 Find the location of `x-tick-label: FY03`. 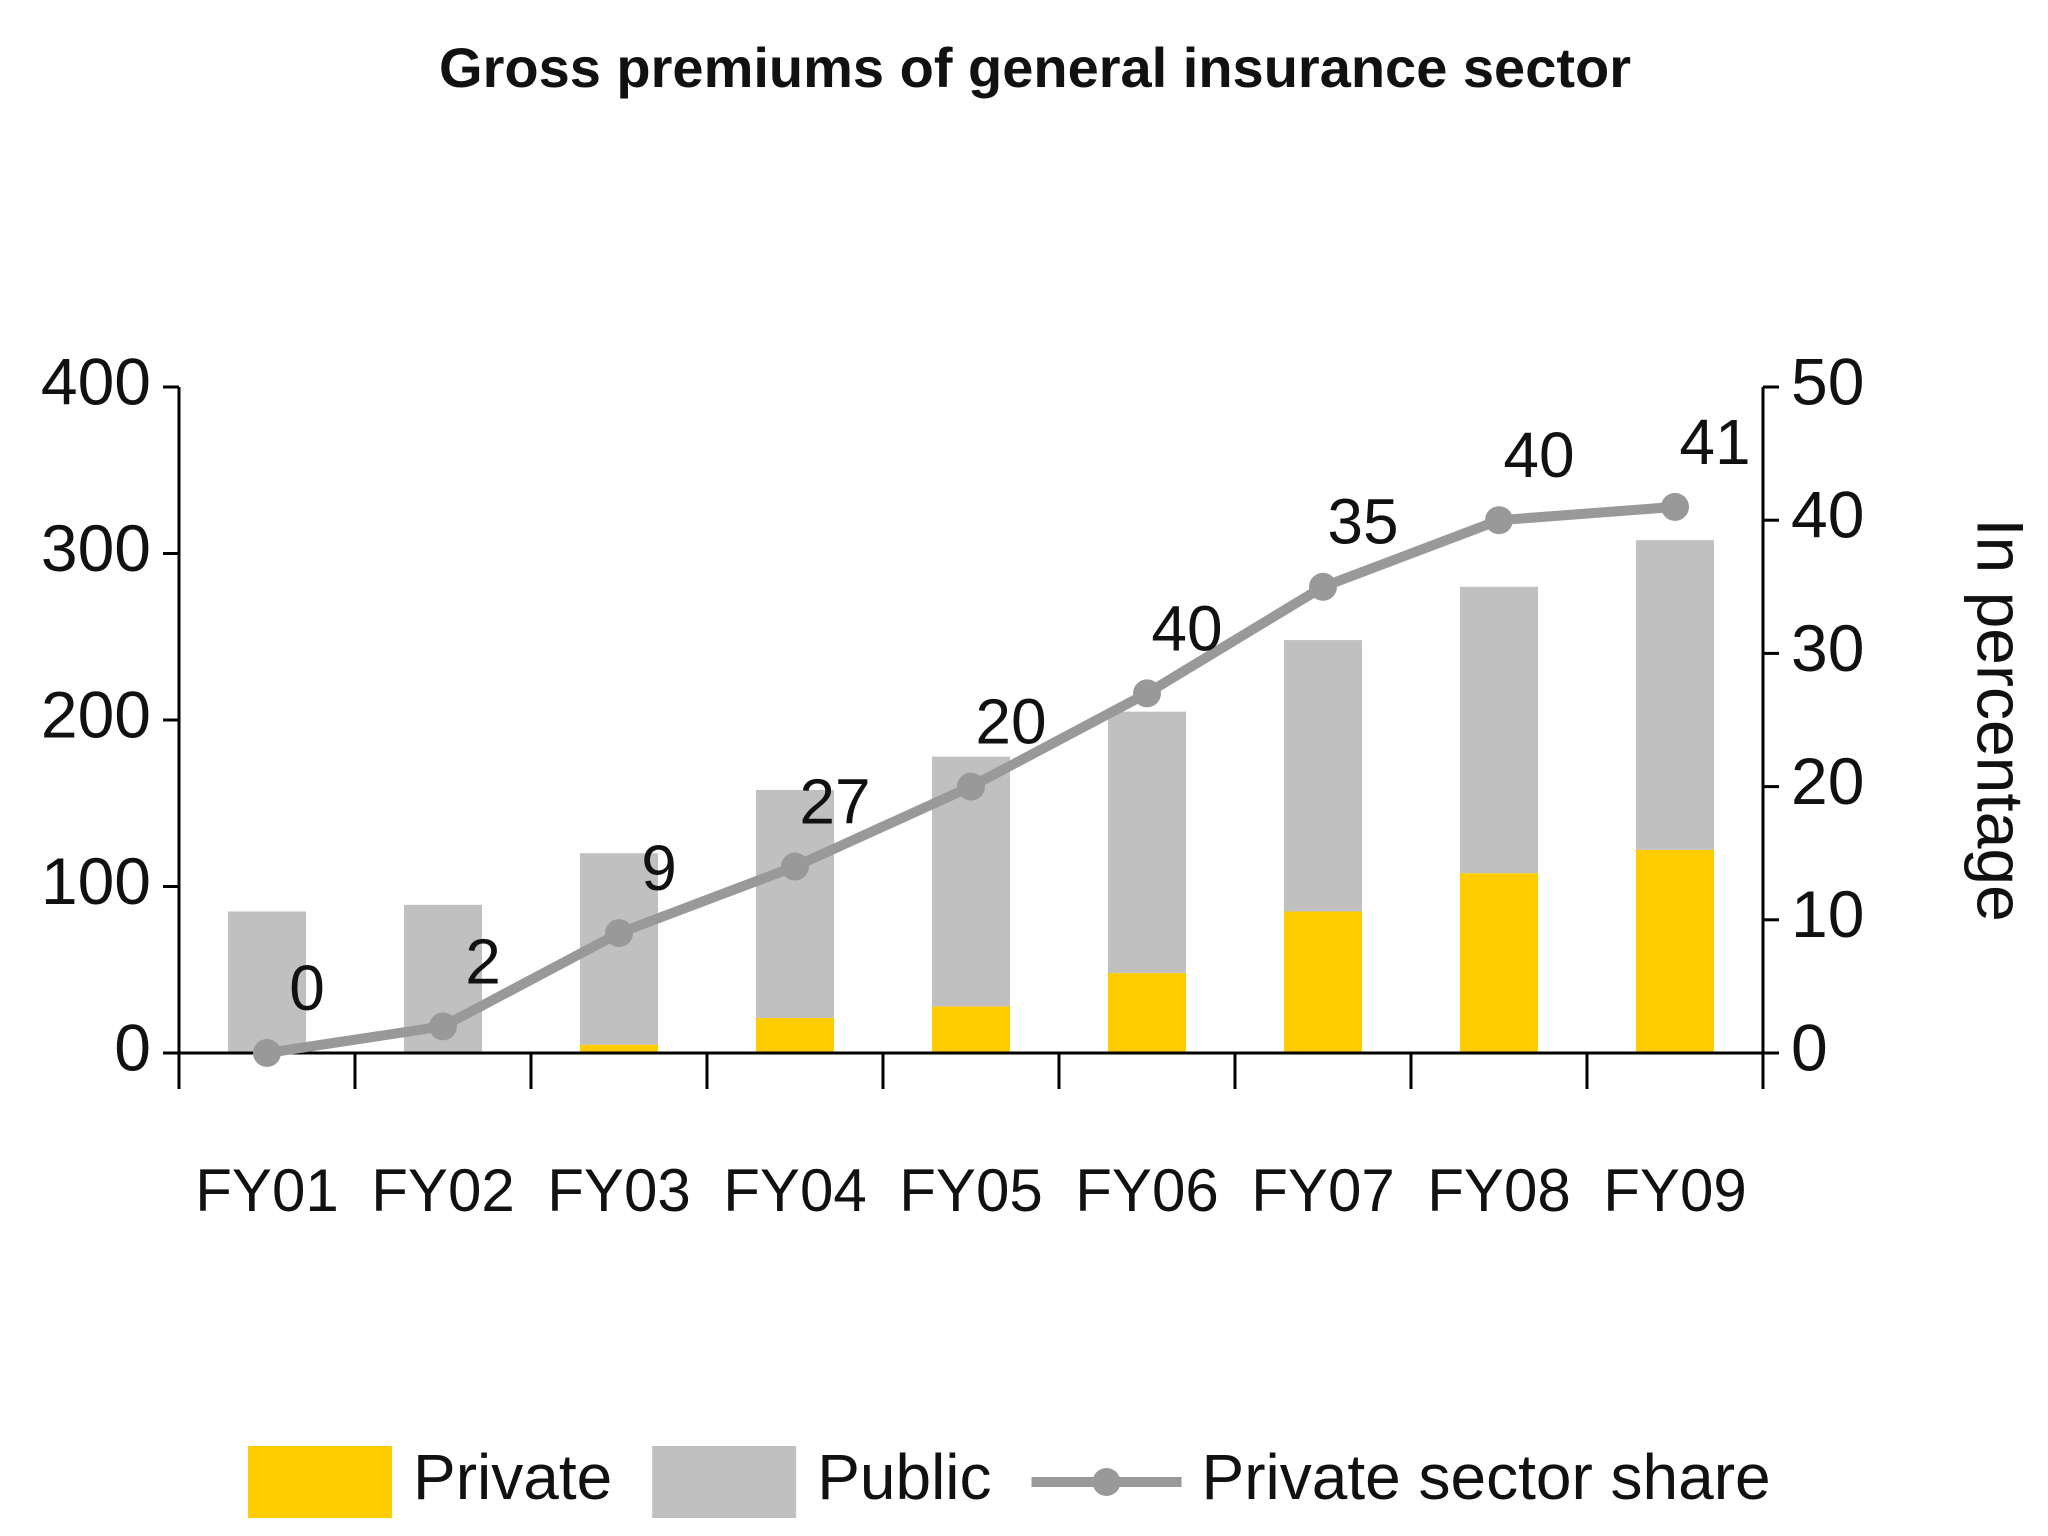

x-tick-label: FY03 is located at coordinates (618, 1190).